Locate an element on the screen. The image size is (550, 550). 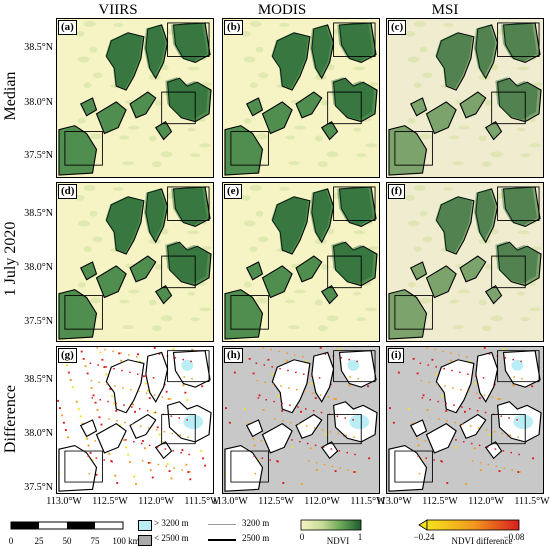
row-title-1-july-2020: 1 July 2020 is located at coordinates (10, 259).